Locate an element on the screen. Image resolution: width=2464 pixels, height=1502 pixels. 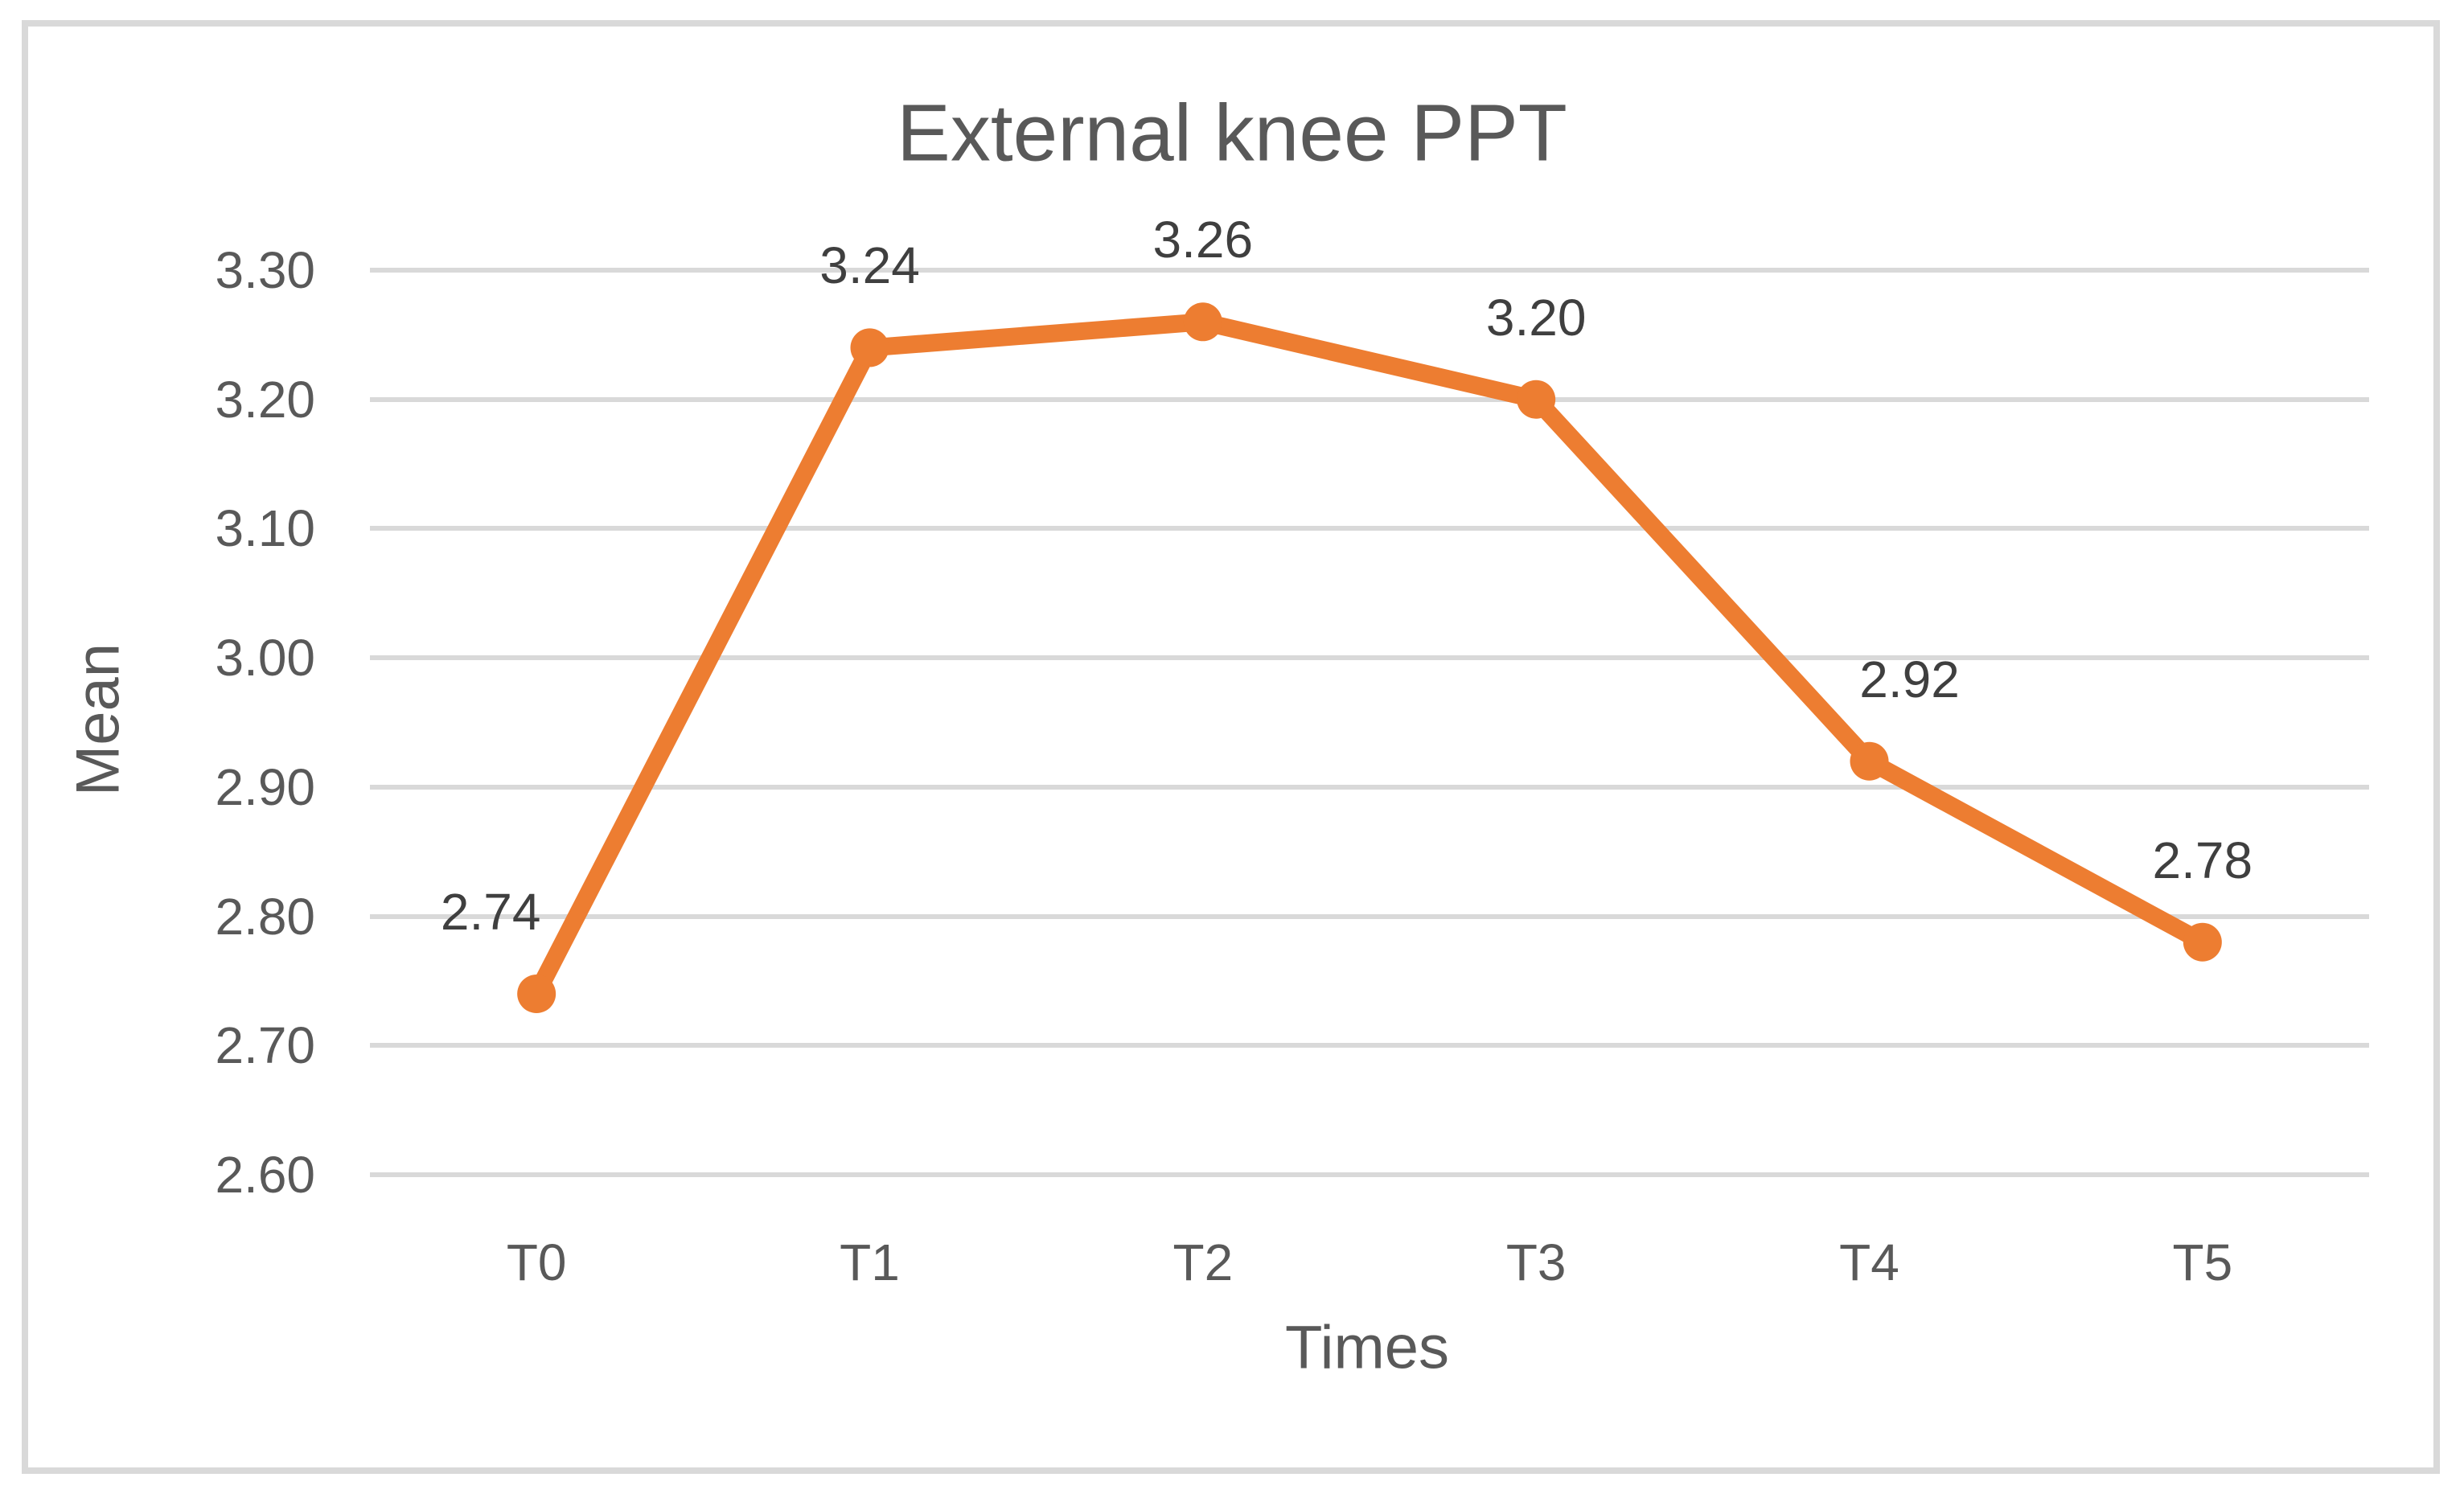
x-tick-label: T0 is located at coordinates (536, 1262).